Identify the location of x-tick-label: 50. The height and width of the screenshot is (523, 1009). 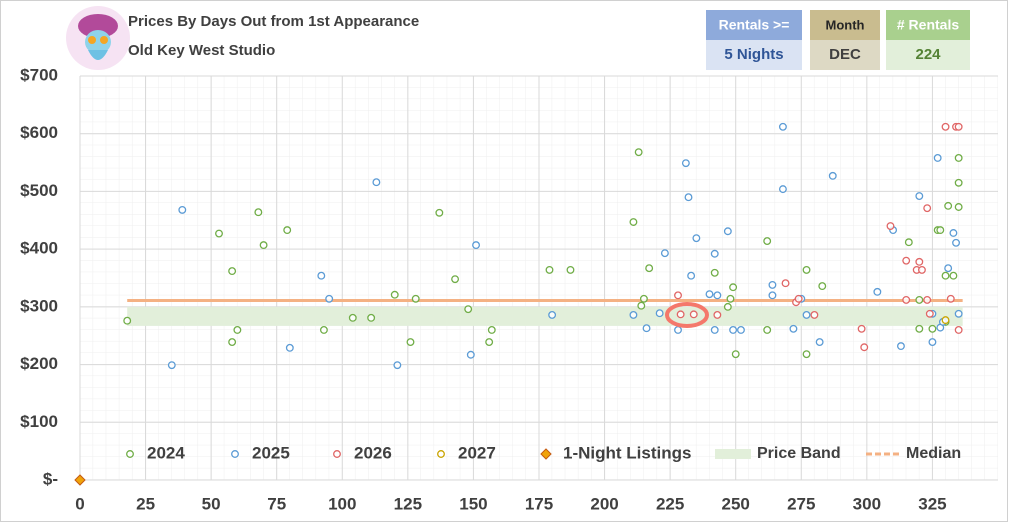
(211, 503).